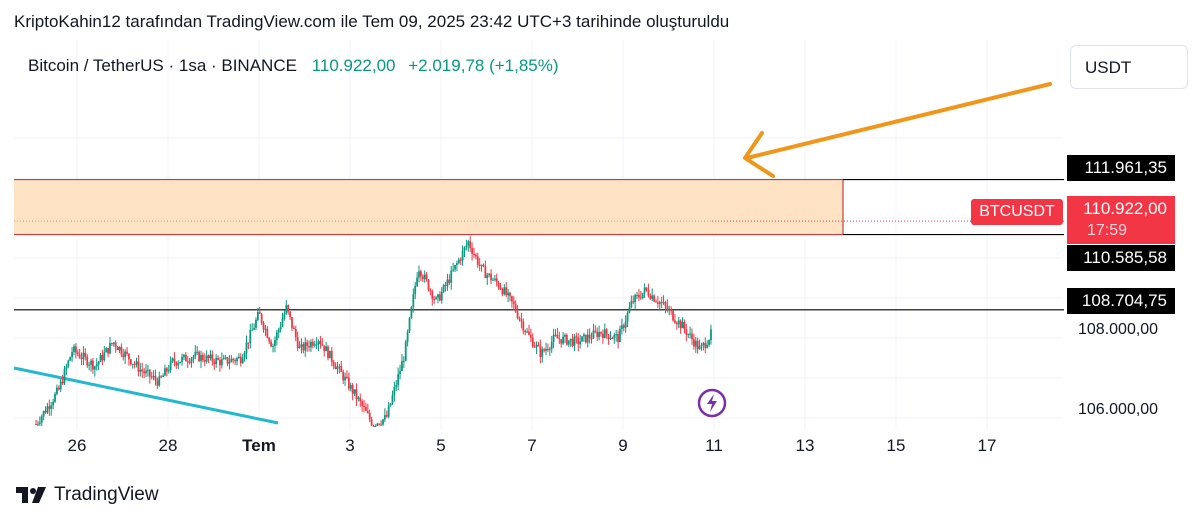 Image resolution: width=1200 pixels, height=520 pixels. I want to click on lightning-event-icon, so click(712, 403).